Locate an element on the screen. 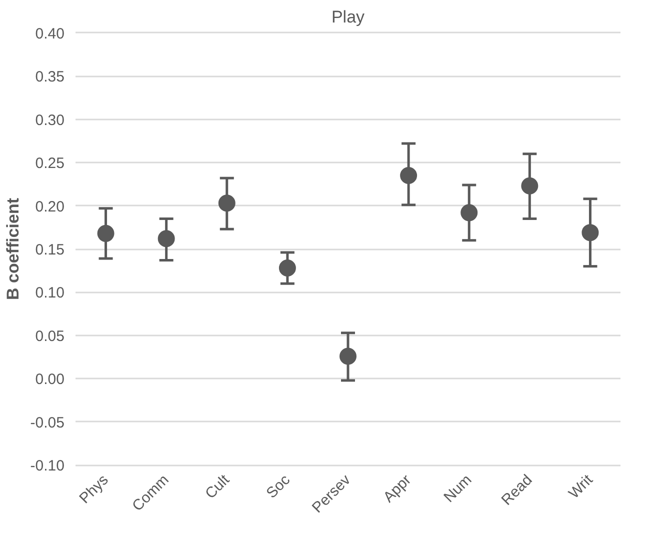 The image size is (658, 533). y-tick-label: 0.10 is located at coordinates (50, 293).